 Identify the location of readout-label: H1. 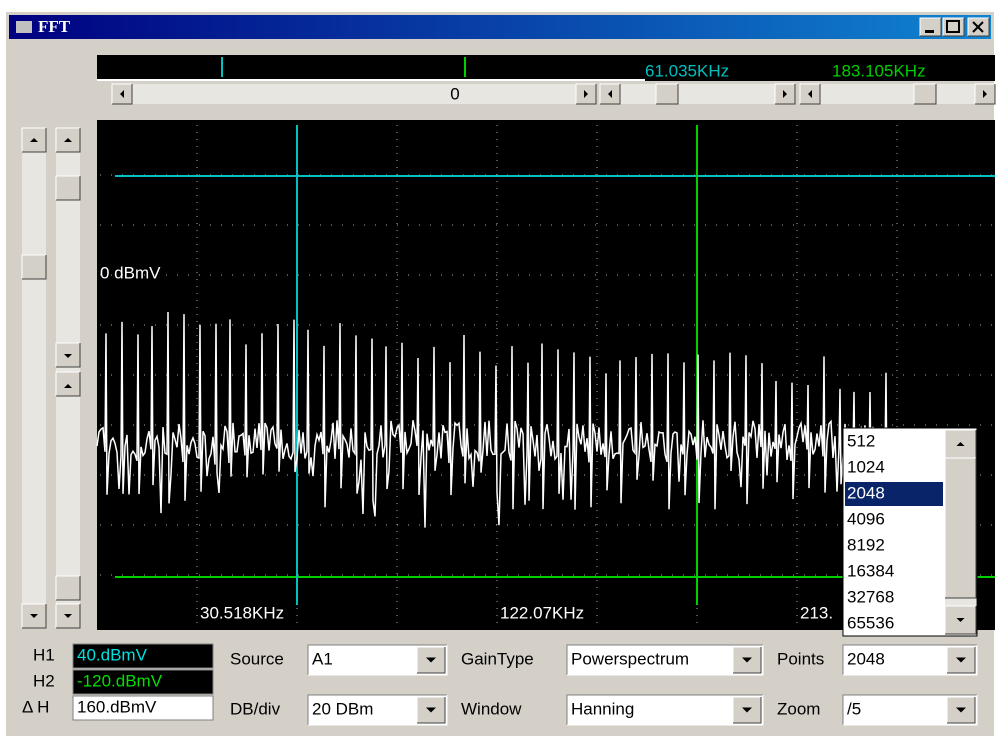
(44, 654).